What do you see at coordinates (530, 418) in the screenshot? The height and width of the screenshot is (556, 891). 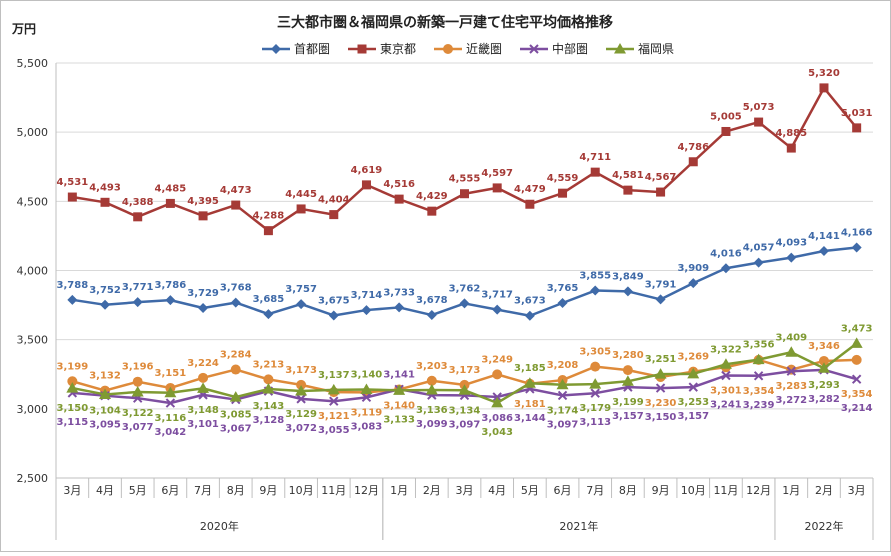 I see `data-label: 3,144` at bounding box center [530, 418].